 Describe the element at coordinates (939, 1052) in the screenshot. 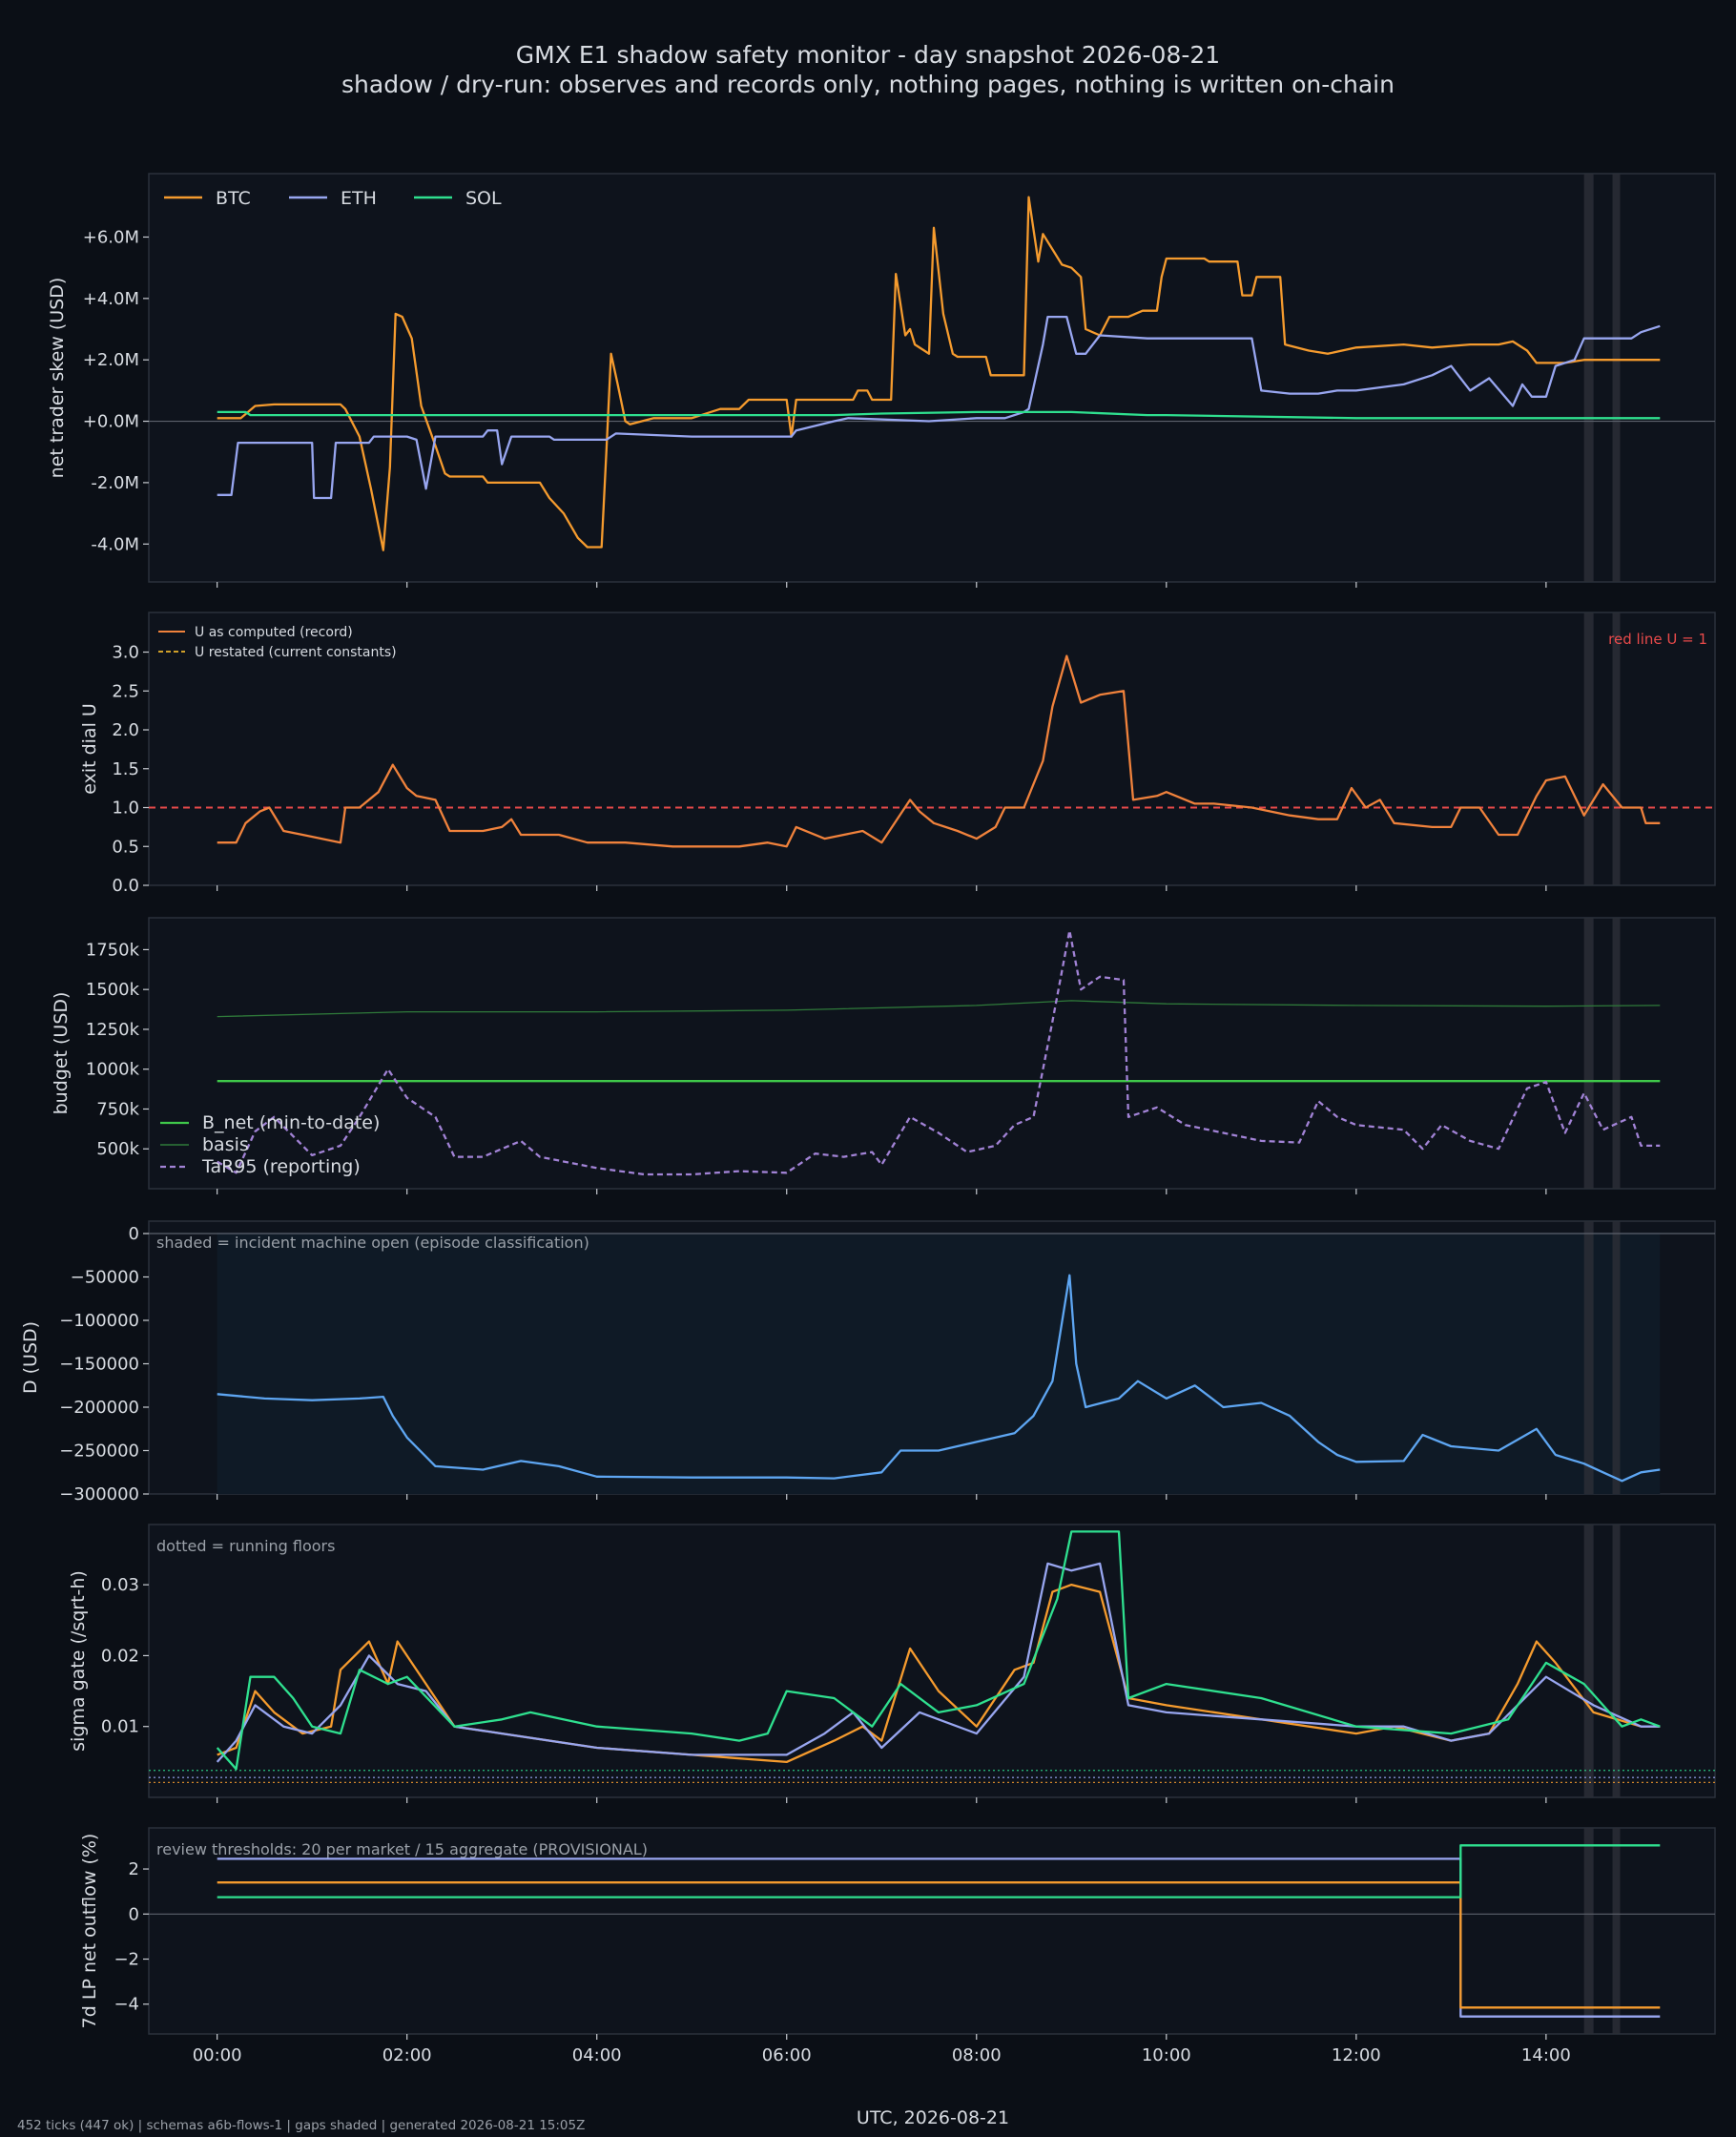

I see `series-tar95-reporting-` at that location.